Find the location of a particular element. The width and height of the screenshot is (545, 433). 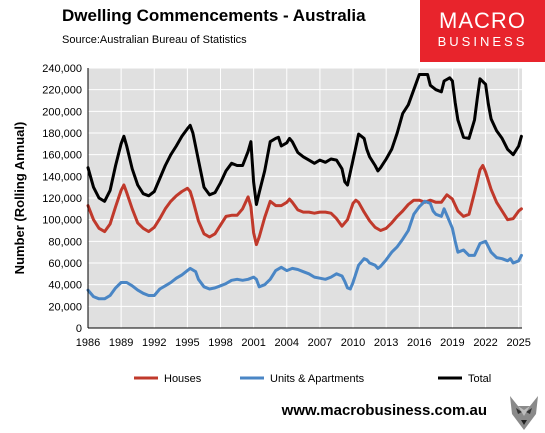

y-tick-label: 0 is located at coordinates (79, 329).